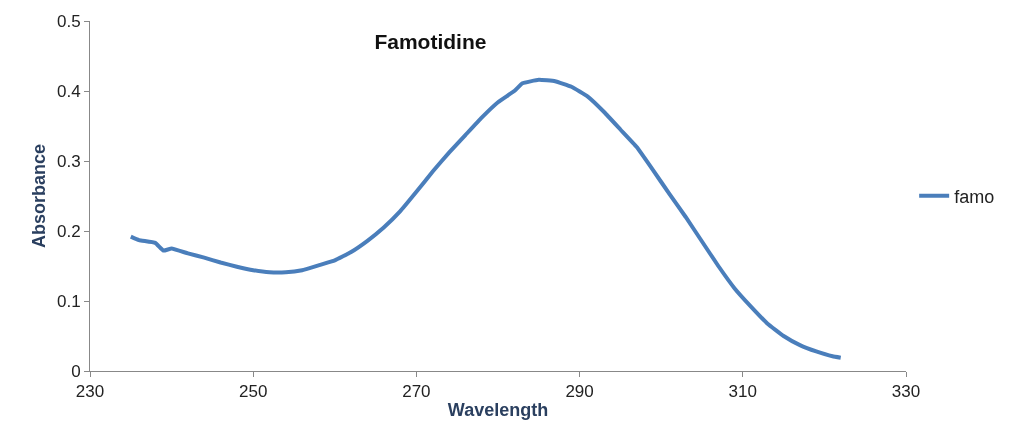  Describe the element at coordinates (76, 371) in the screenshot. I see `y-tick-label: 0` at that location.